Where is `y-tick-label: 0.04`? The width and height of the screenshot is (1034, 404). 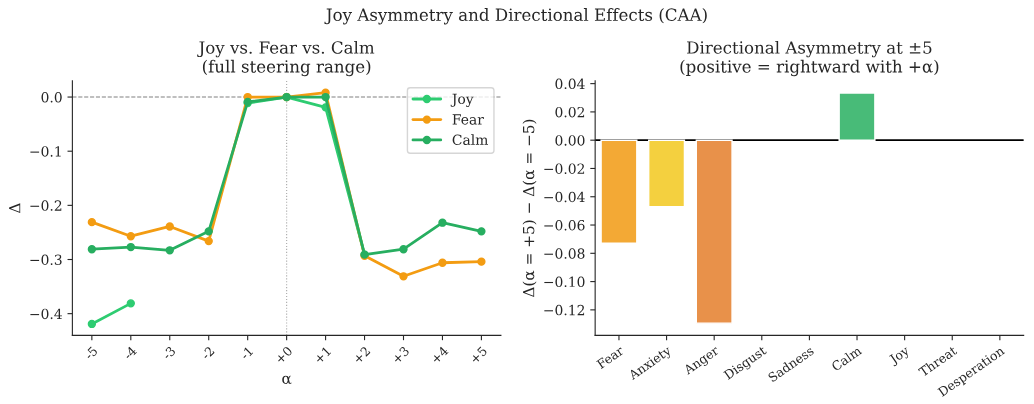
y-tick-label: 0.04 is located at coordinates (570, 84).